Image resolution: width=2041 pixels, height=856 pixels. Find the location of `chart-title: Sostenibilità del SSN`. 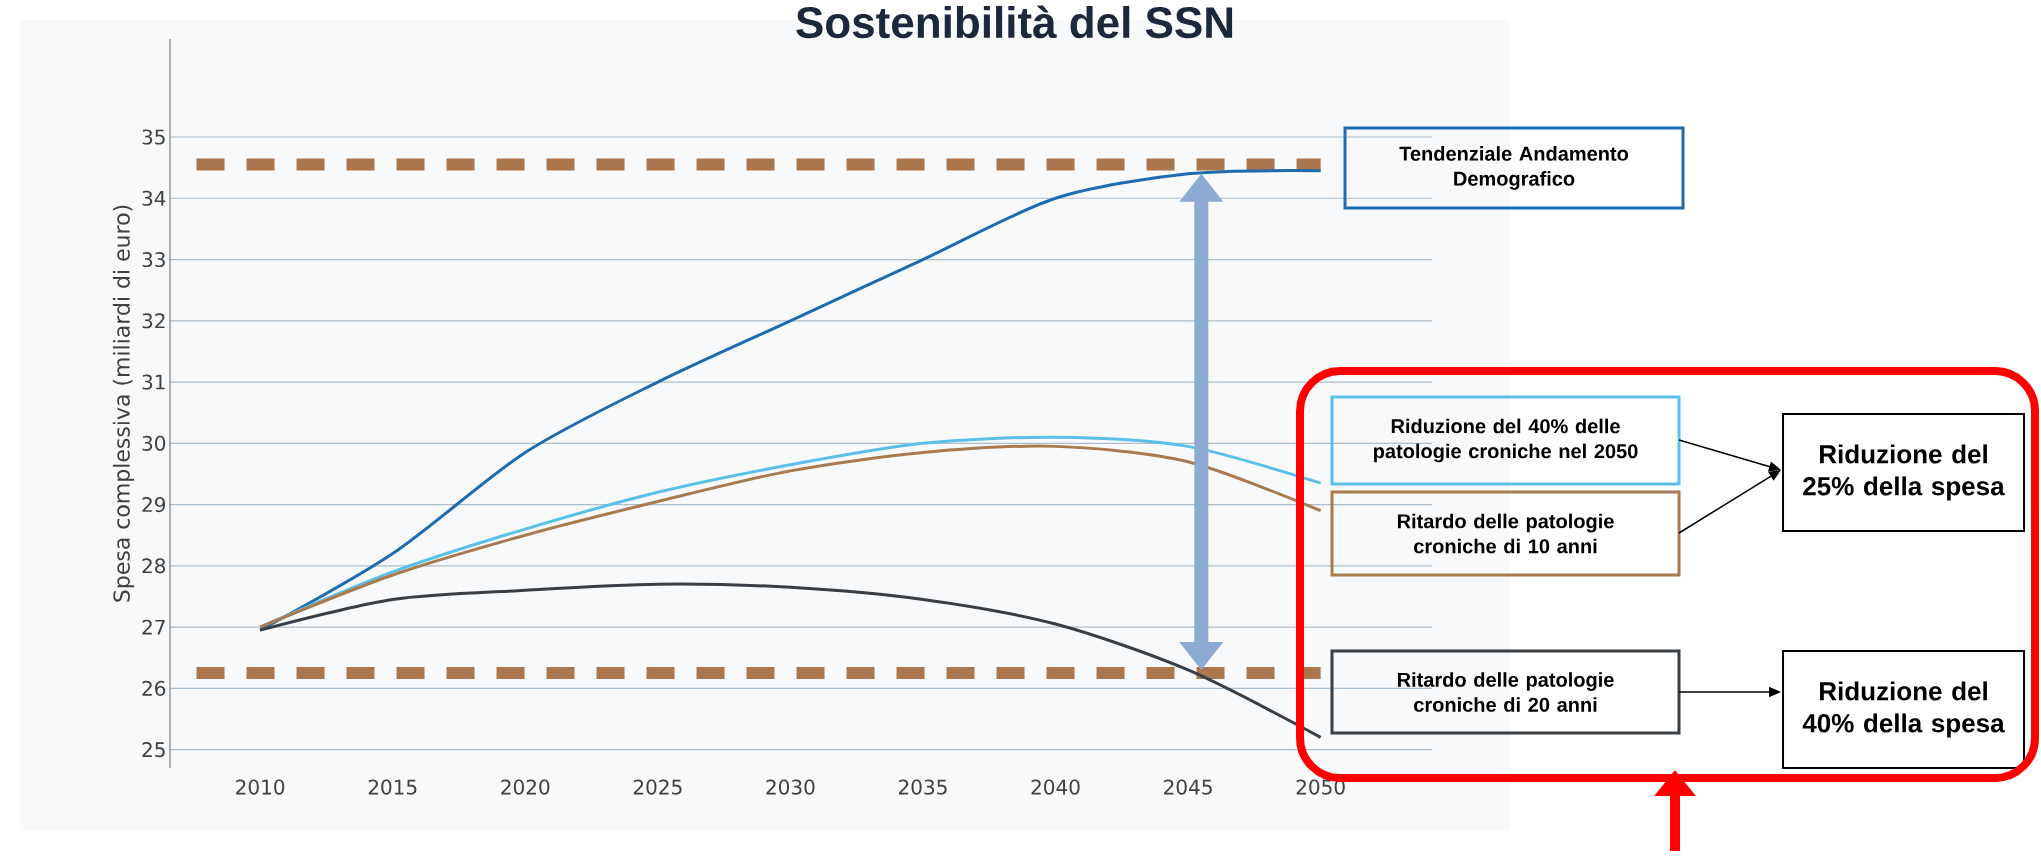

chart-title: Sostenibilità del SSN is located at coordinates (1014, 22).